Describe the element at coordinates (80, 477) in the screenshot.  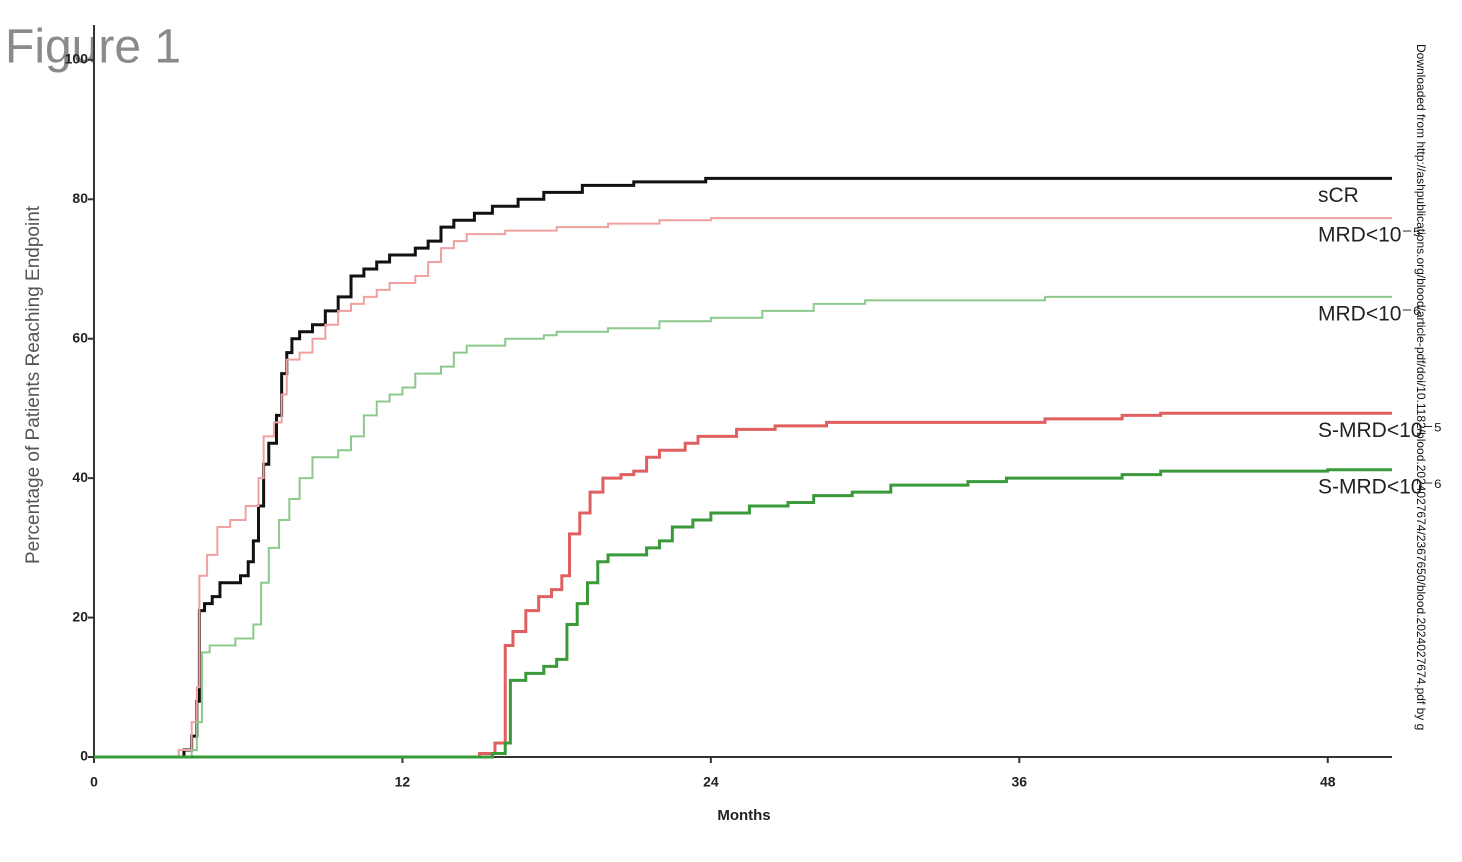
I see `y-tick-label: 40` at that location.